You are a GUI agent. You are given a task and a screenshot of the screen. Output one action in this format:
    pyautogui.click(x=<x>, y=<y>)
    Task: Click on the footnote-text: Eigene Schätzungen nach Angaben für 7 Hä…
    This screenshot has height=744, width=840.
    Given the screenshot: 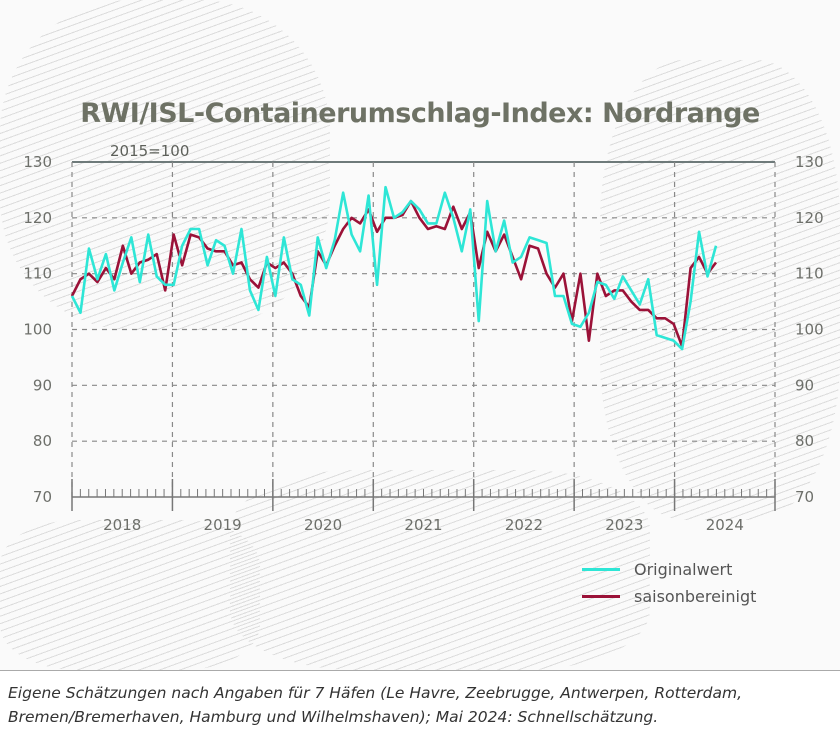 What is the action you would take?
    pyautogui.click(x=375, y=705)
    